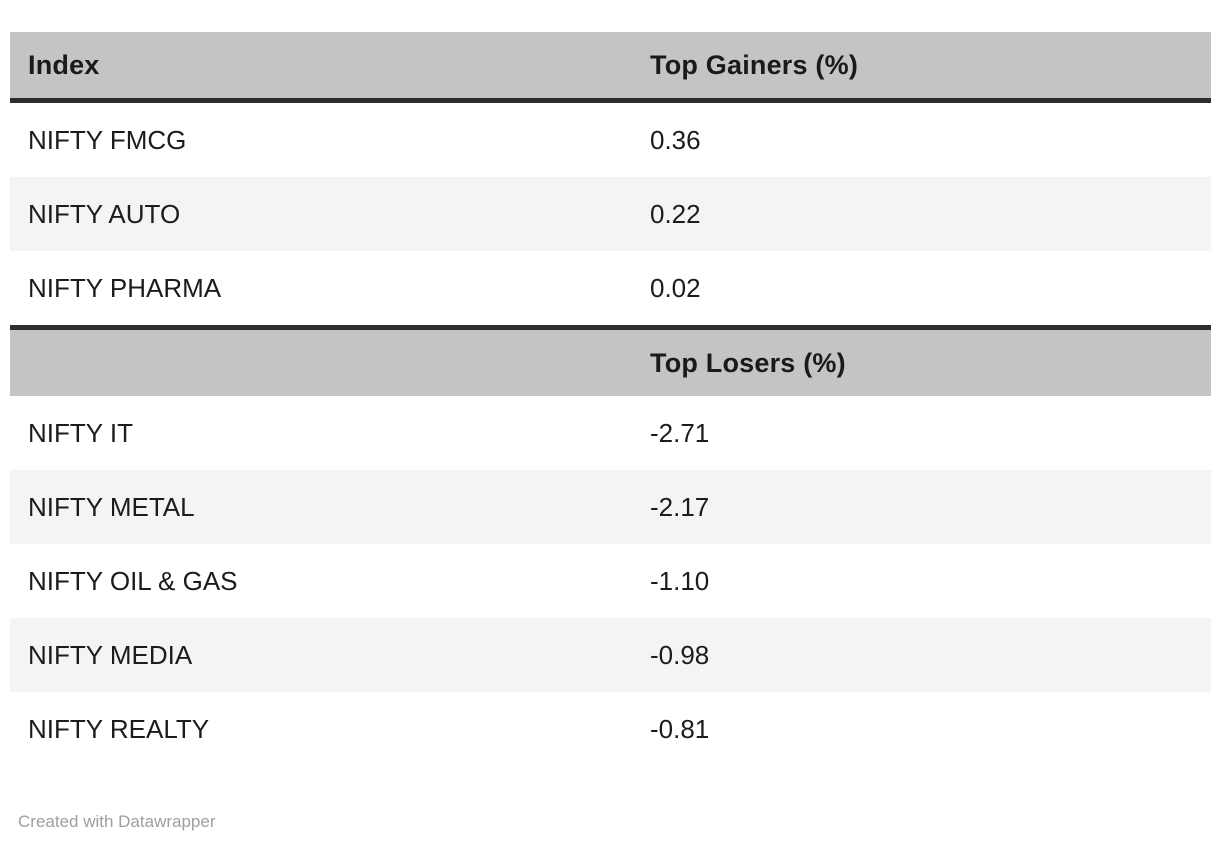 The height and width of the screenshot is (846, 1220). I want to click on index-cell: NIFTY PHARMA, so click(125, 287).